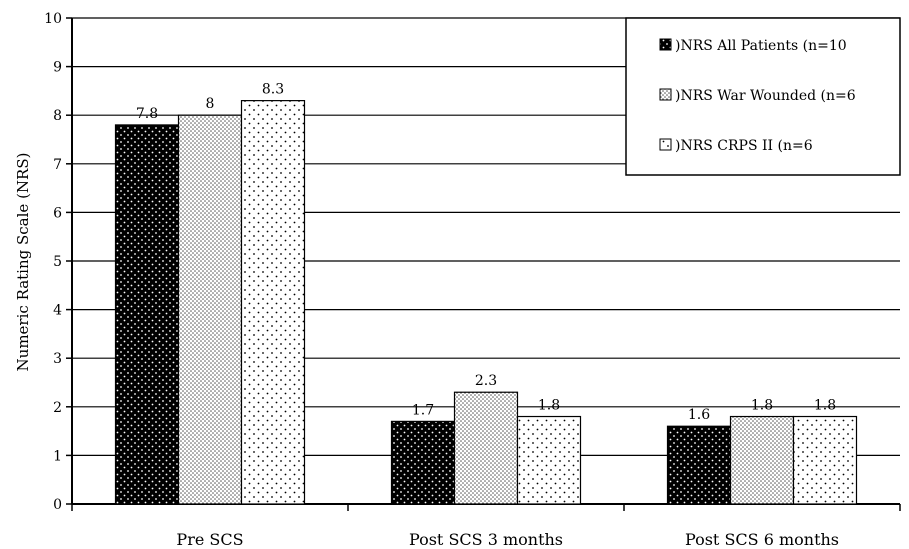 This screenshot has width=909, height=549. Describe the element at coordinates (57, 359) in the screenshot. I see `y-tick-label: 3` at that location.